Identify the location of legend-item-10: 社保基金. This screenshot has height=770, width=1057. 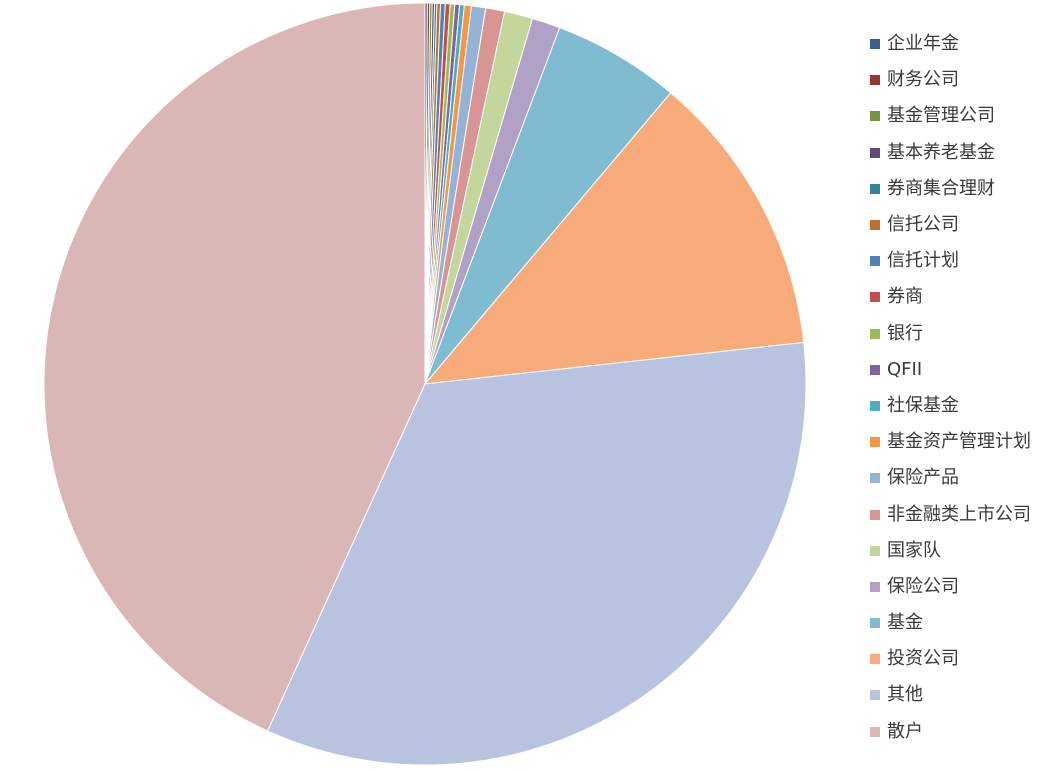
(962, 406).